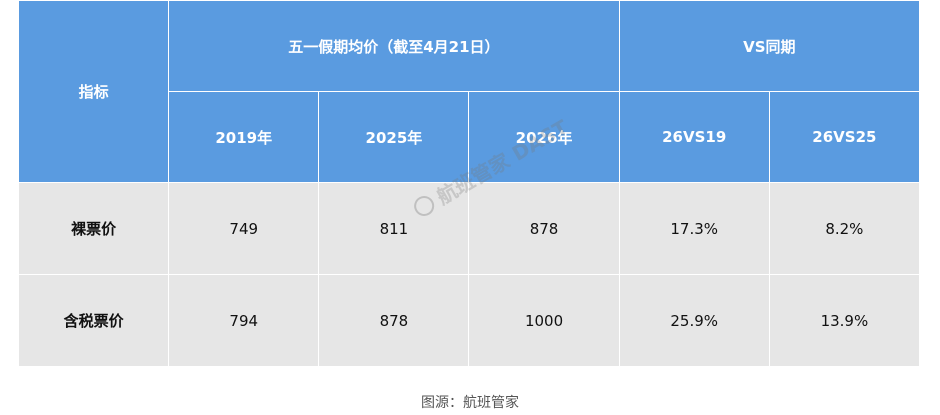  I want to click on image-caption: 图源：航班管家, so click(470, 403).